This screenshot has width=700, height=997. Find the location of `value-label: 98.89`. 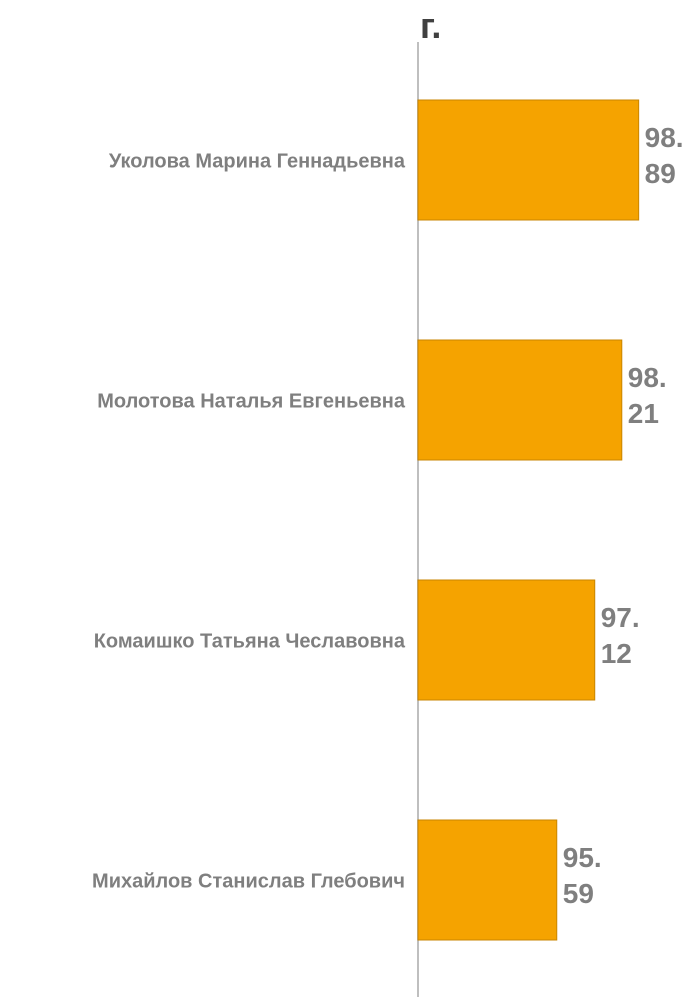

value-label: 98.89 is located at coordinates (664, 155).